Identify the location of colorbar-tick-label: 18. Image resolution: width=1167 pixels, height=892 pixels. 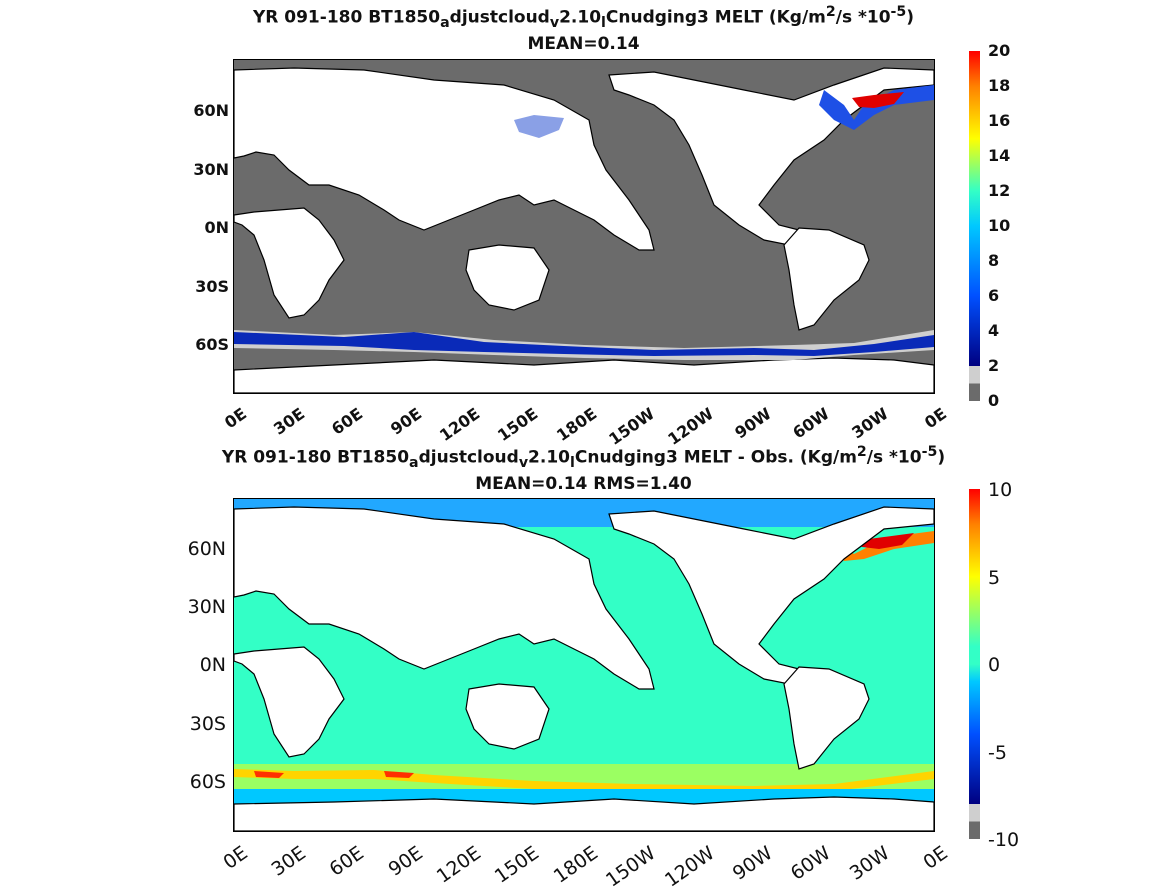
(999, 85).